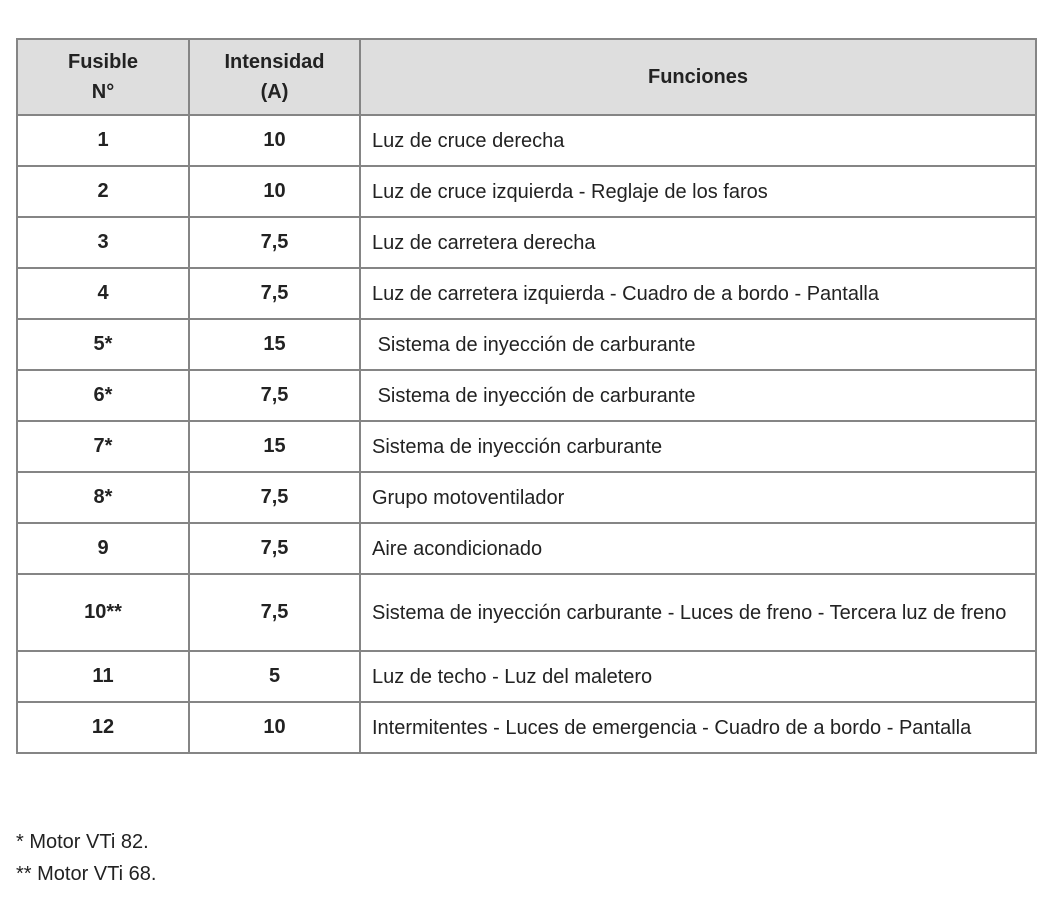  What do you see at coordinates (698, 140) in the screenshot?
I see `cell-functions: Luz de cruce derecha` at bounding box center [698, 140].